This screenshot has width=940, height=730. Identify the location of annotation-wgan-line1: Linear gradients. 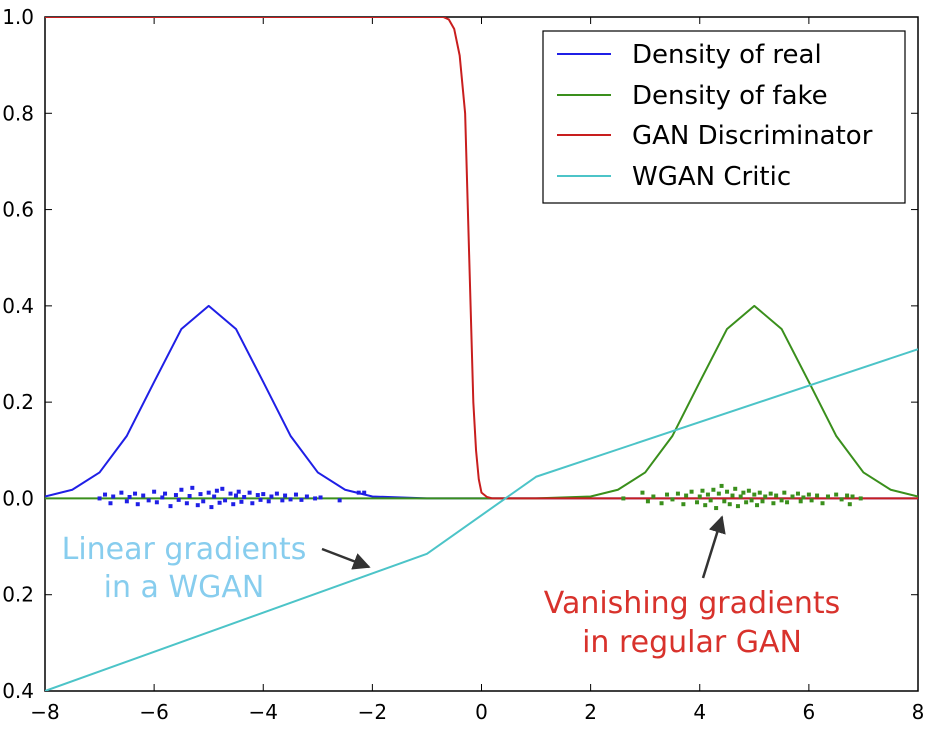
(184, 549).